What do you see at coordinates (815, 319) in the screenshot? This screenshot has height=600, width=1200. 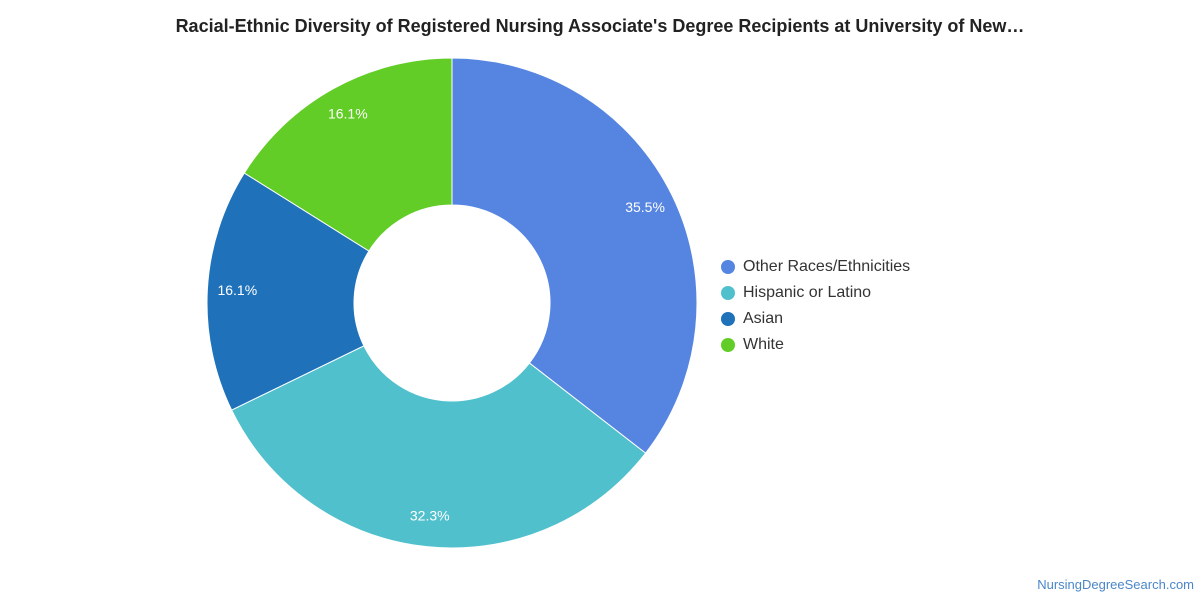 I see `legend-item-asian: Asian` at bounding box center [815, 319].